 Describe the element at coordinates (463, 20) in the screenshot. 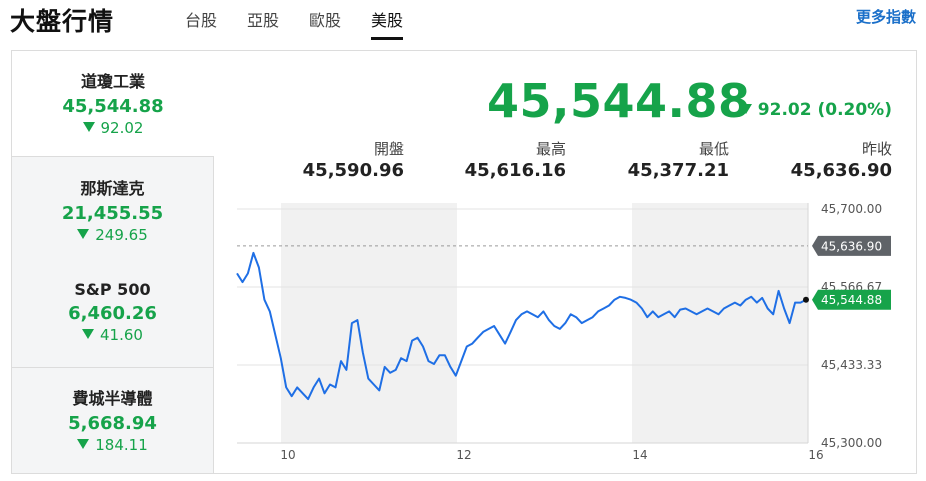

I see `top-bar: 大盤行情 台股 亞股 歐股 美股 更多指數` at that location.